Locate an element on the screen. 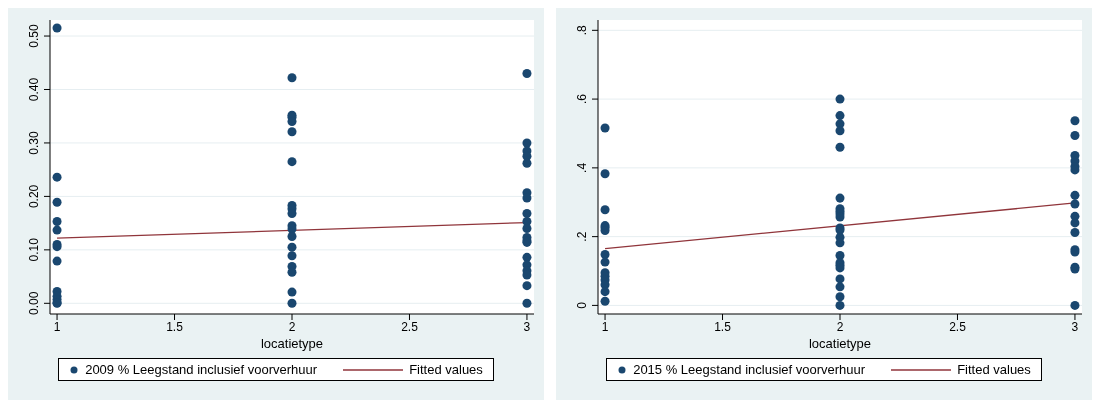 The height and width of the screenshot is (402, 1095). y-tick-label: 0.10 is located at coordinates (34, 249).